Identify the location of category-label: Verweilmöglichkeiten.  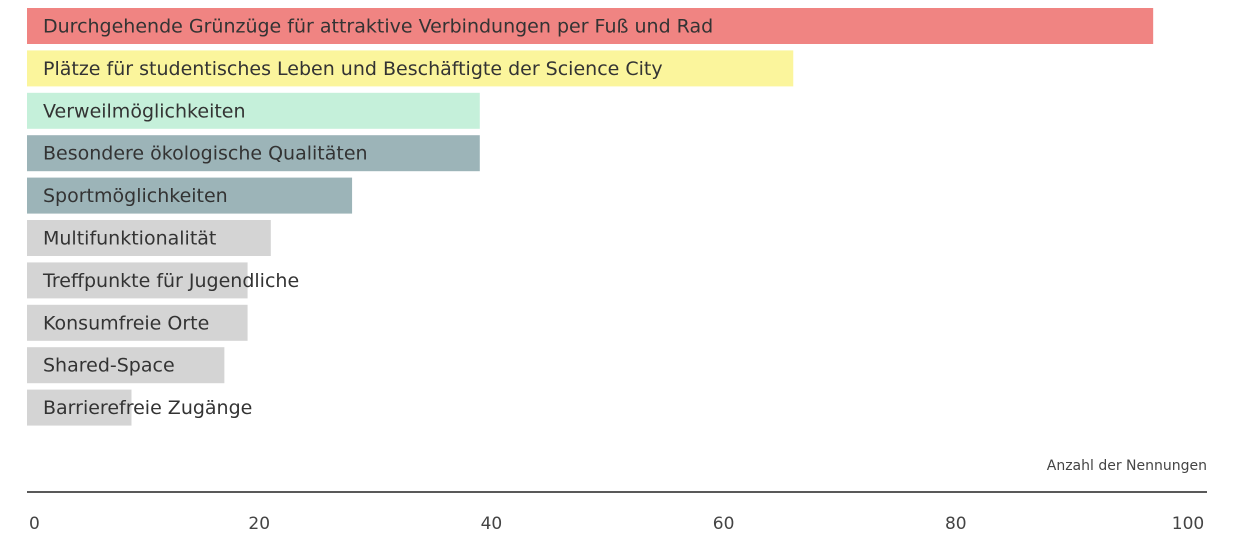
(144, 111).